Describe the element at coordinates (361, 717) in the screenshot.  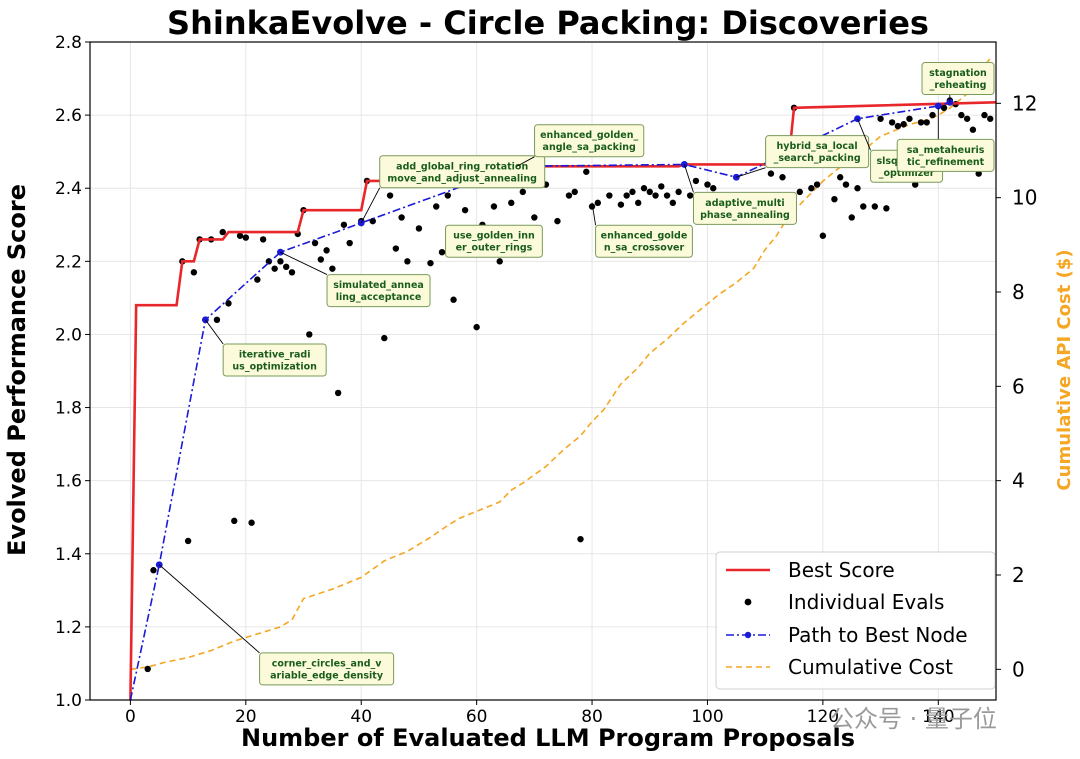
I see `x-tick-label: 40` at that location.